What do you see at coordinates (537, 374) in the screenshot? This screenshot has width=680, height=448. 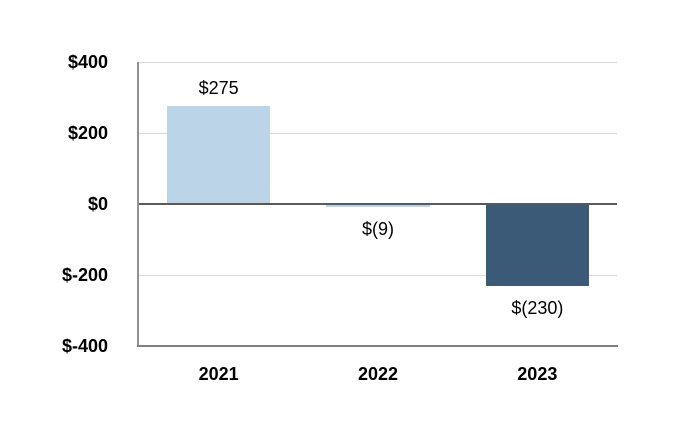 I see `x-tick-label-2023: 2023` at bounding box center [537, 374].